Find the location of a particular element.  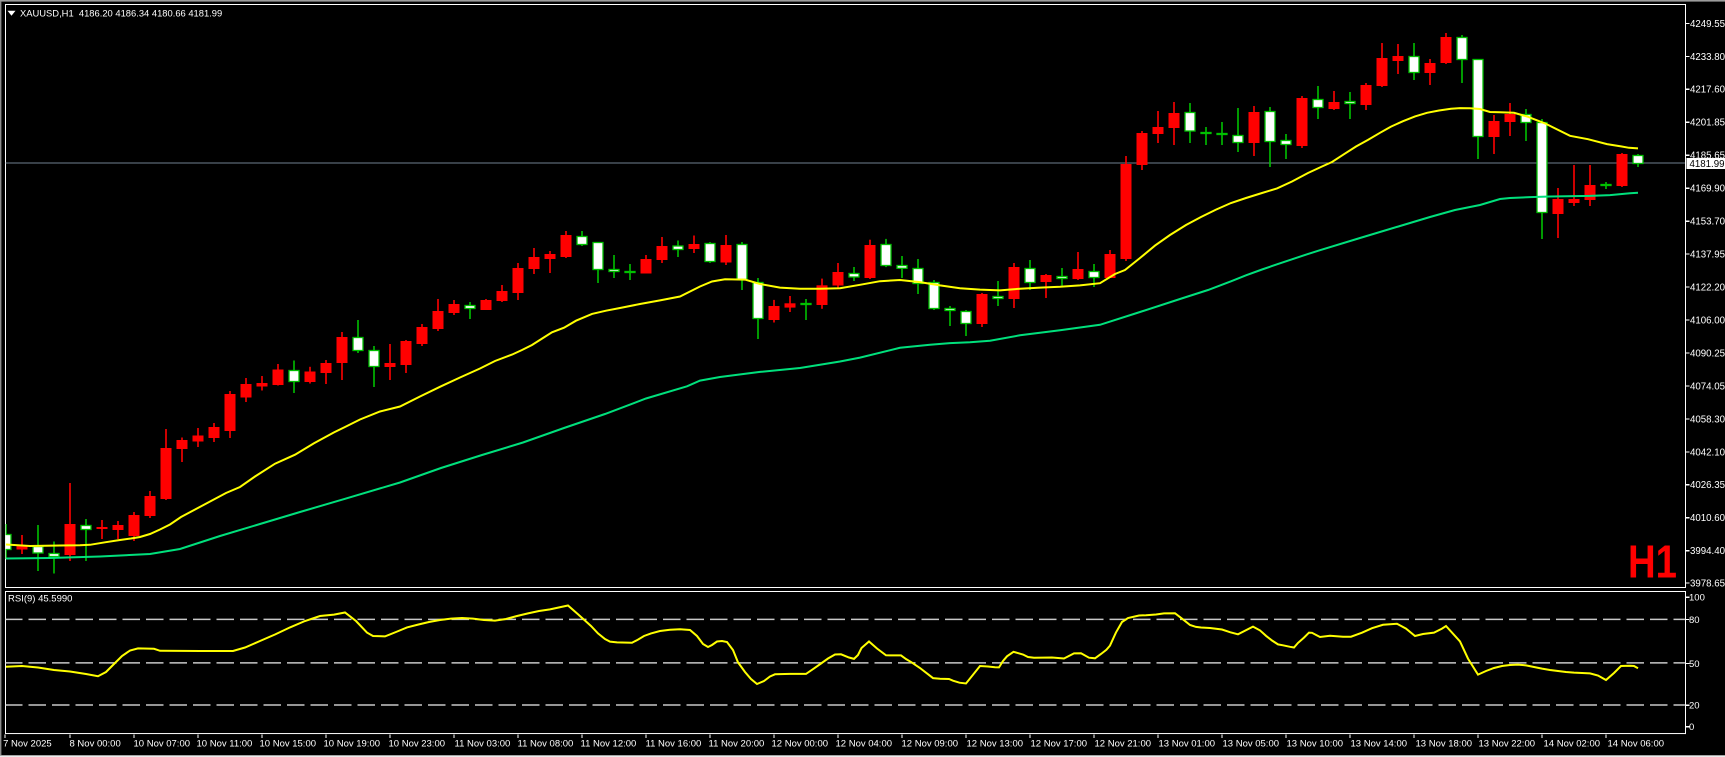

svg-text: 4026.35 is located at coordinates (1707, 485).